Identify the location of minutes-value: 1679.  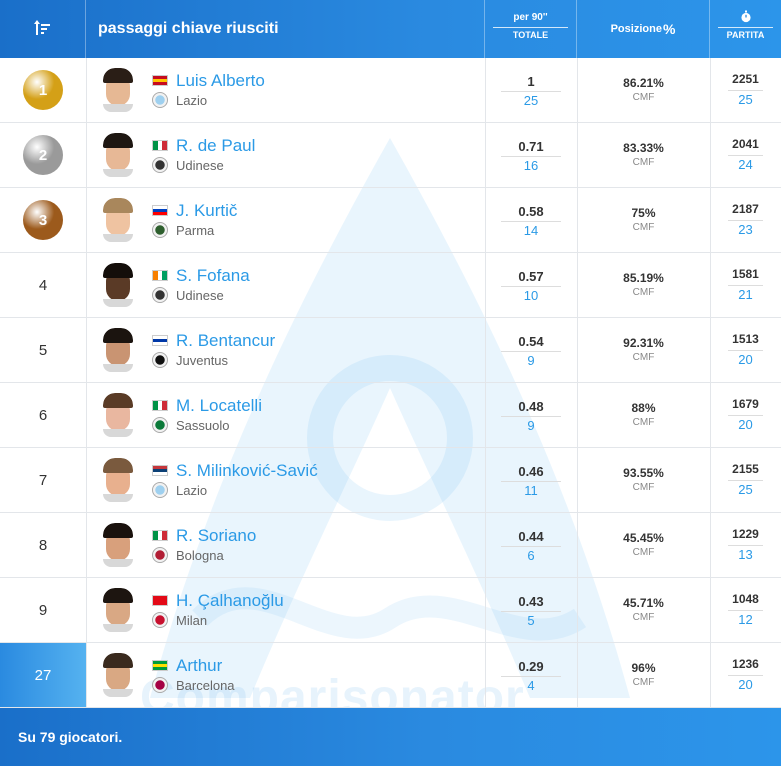
(745, 404).